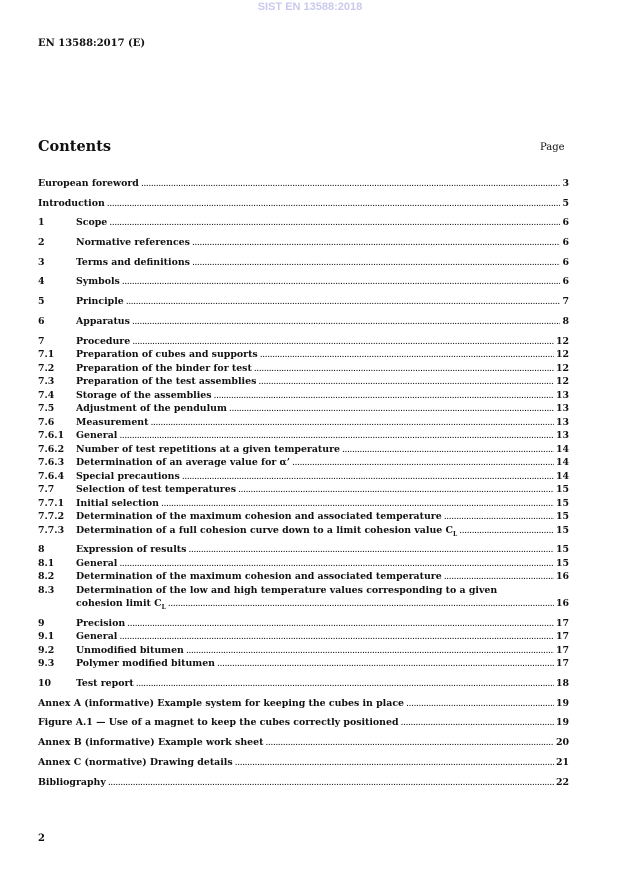 The height and width of the screenshot is (877, 620). What do you see at coordinates (51, 435) in the screenshot?
I see `section-number: 7.6.1` at bounding box center [51, 435].